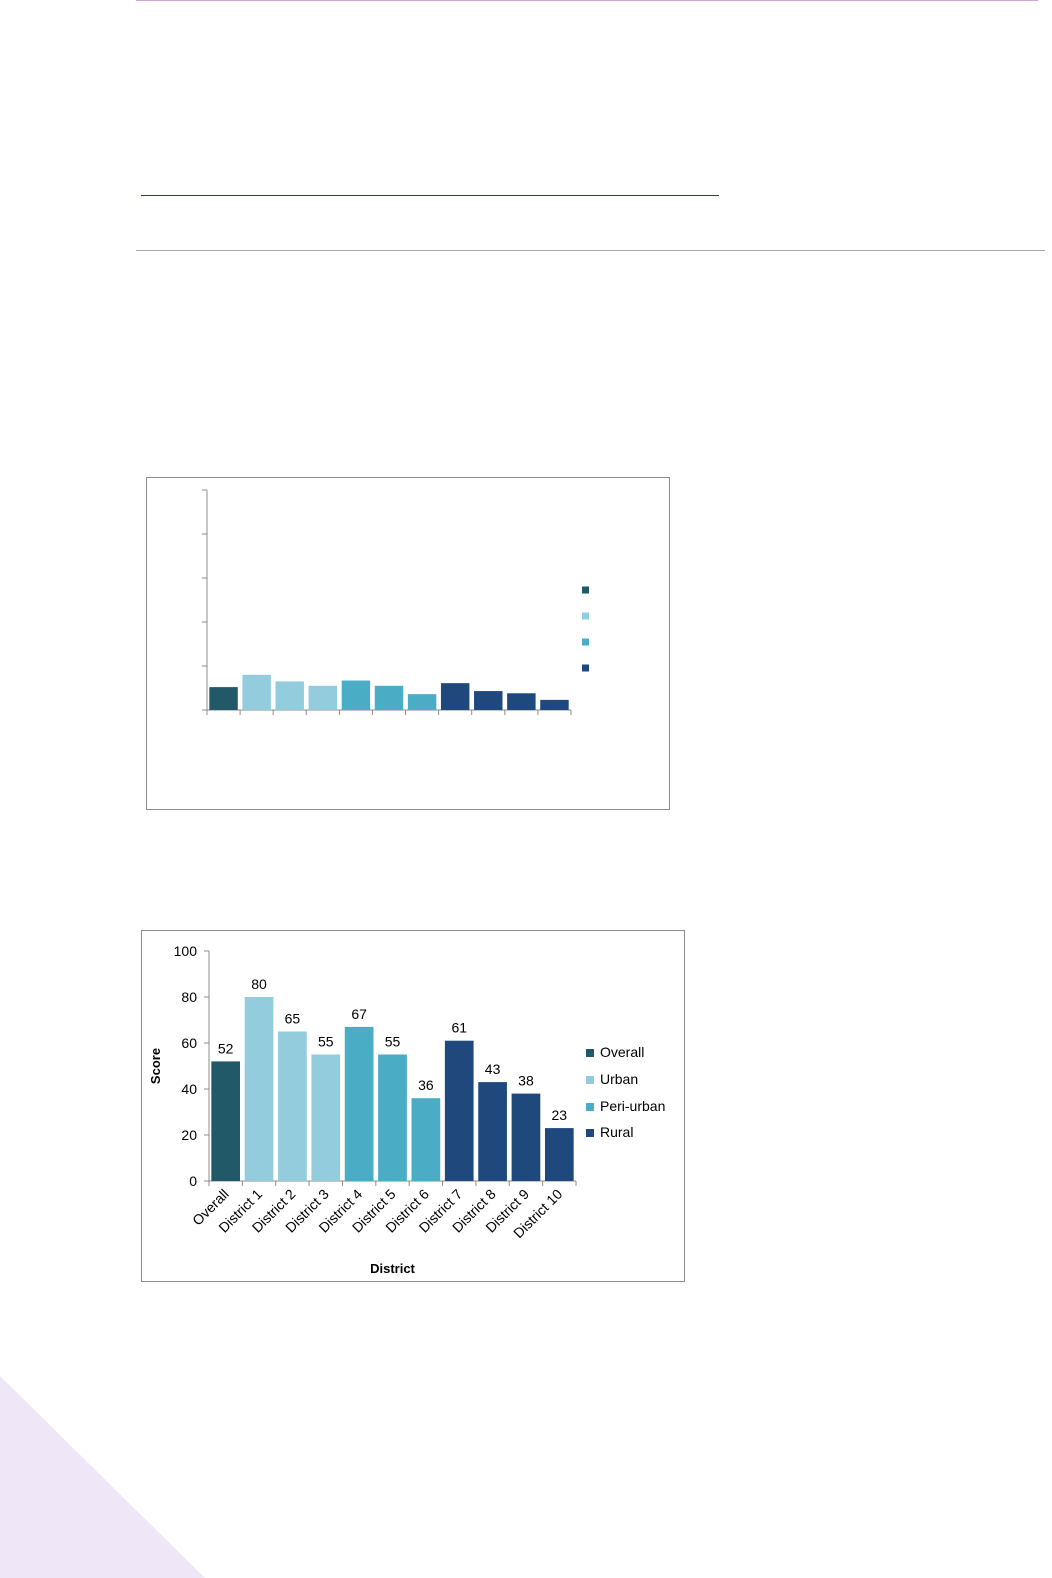  I want to click on y-tick-label: 20, so click(189, 1135).